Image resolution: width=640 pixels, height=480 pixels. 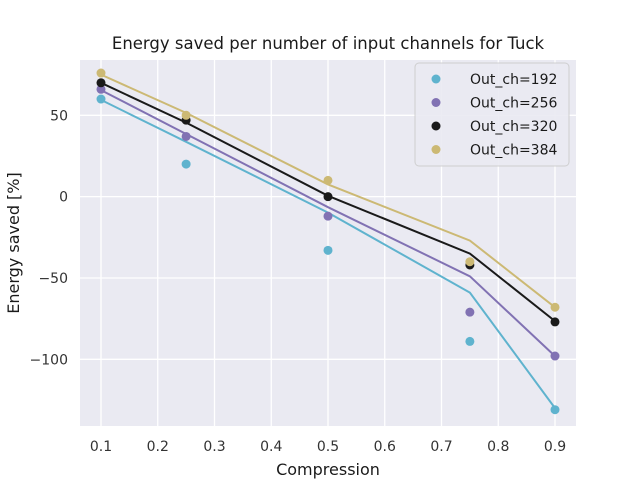 What do you see at coordinates (513, 80) in the screenshot?
I see `legend-entry: Out_ch=192` at bounding box center [513, 80].